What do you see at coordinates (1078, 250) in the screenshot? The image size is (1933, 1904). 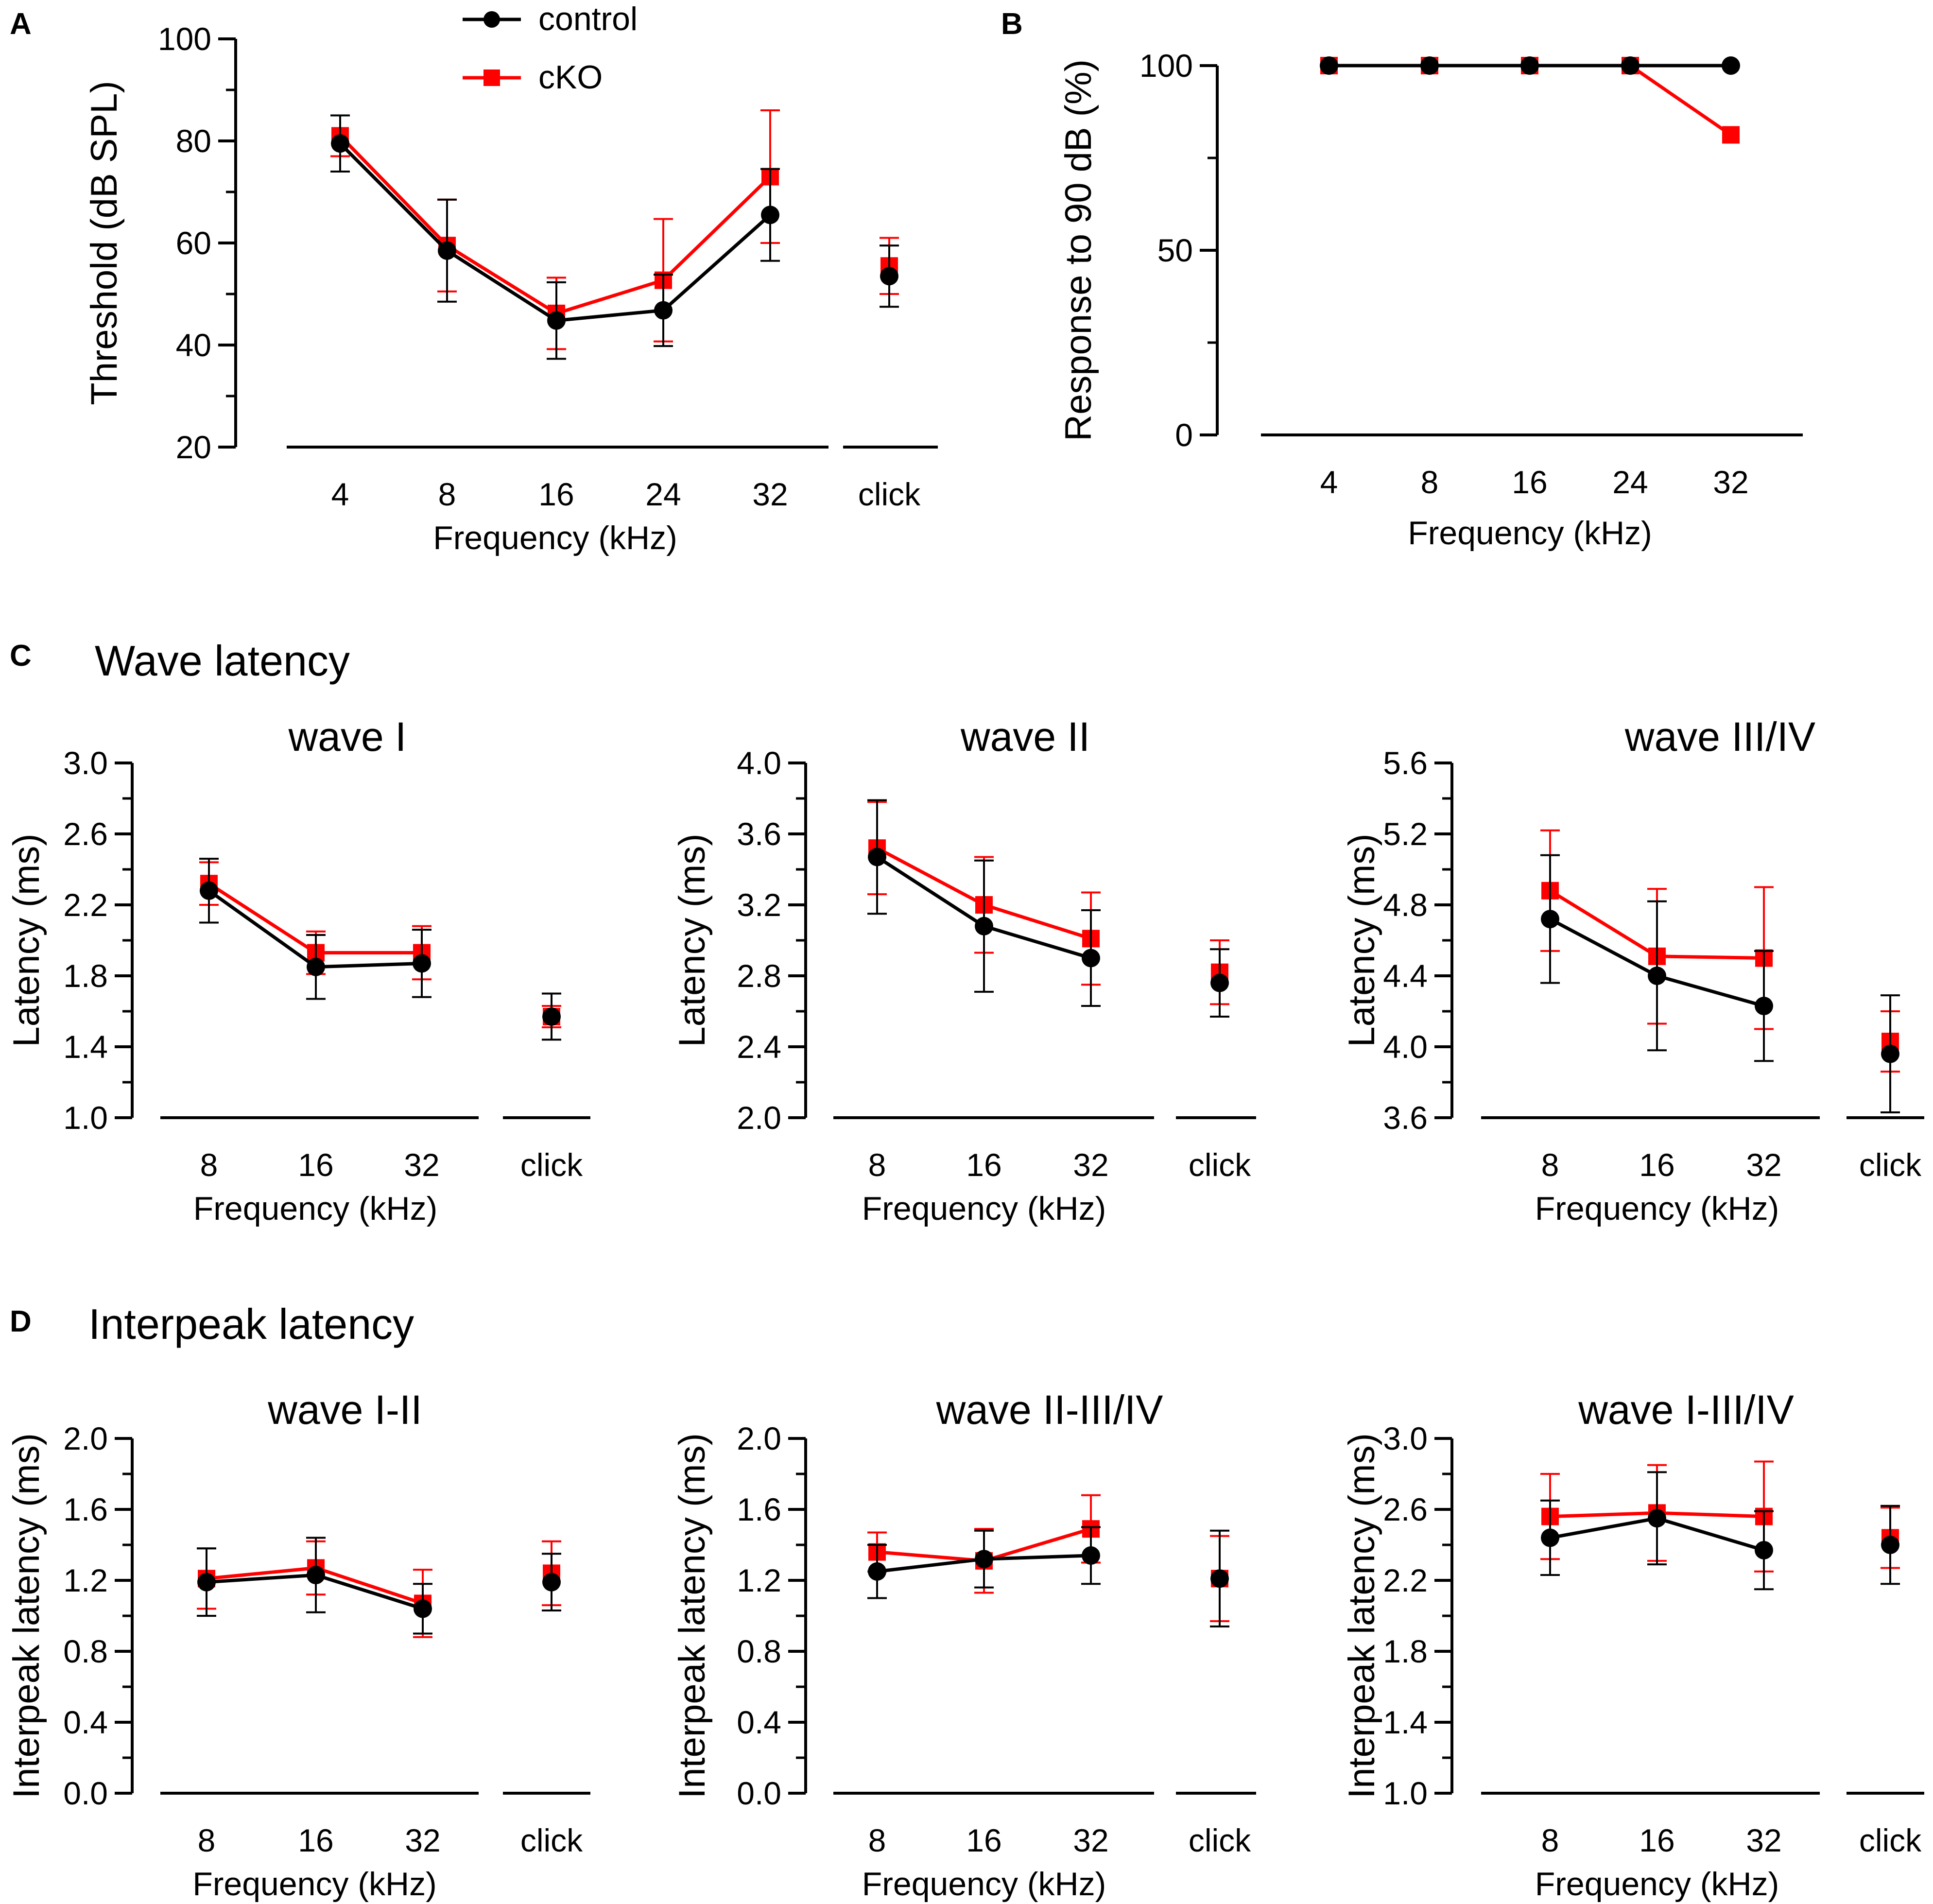 I see `y-axis-label: Response to 90 dB (%)` at bounding box center [1078, 250].